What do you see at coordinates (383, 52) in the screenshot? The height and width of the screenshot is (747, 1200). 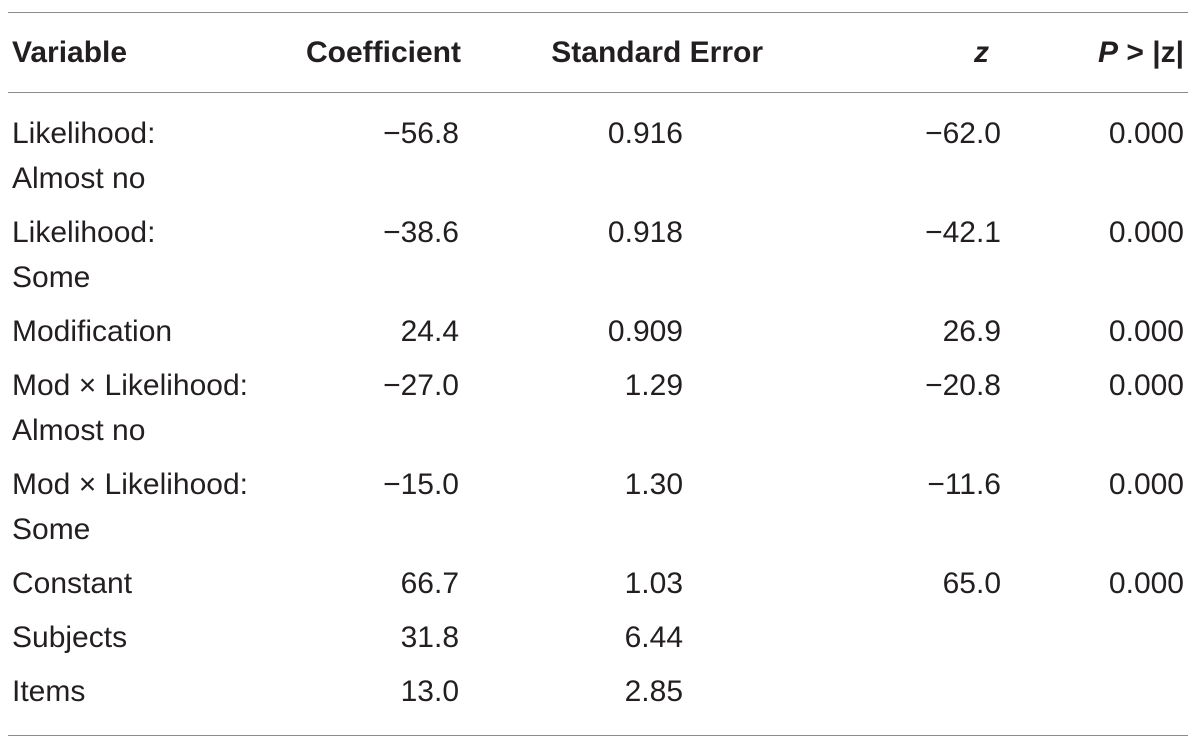 I see `header-coefficient: Coefficient` at bounding box center [383, 52].